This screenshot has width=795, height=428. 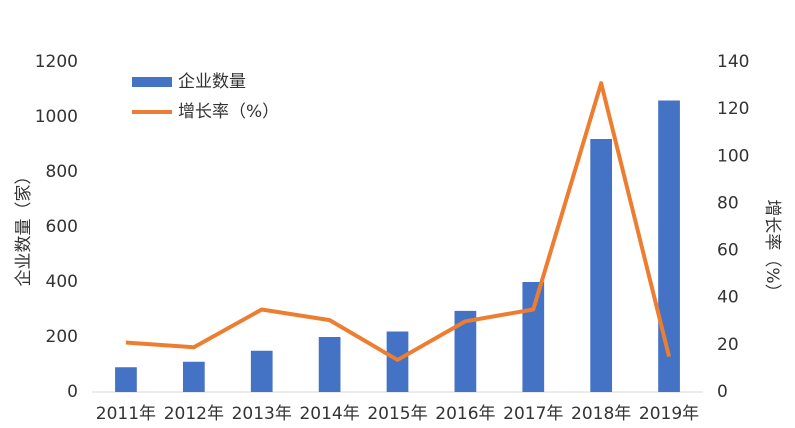 What do you see at coordinates (56, 62) in the screenshot?
I see `y-tick-label: 1200` at bounding box center [56, 62].